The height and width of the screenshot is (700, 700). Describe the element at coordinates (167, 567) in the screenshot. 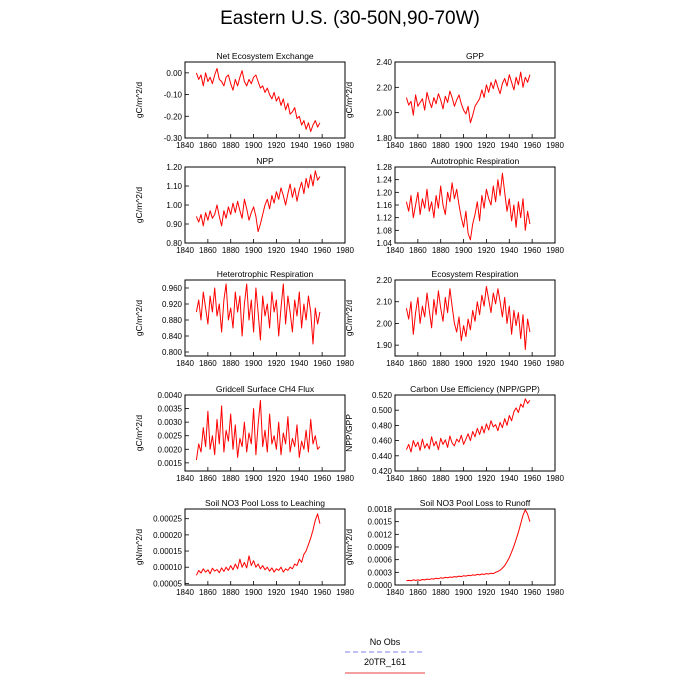

I see `y-tick-label: 0.00010` at that location.